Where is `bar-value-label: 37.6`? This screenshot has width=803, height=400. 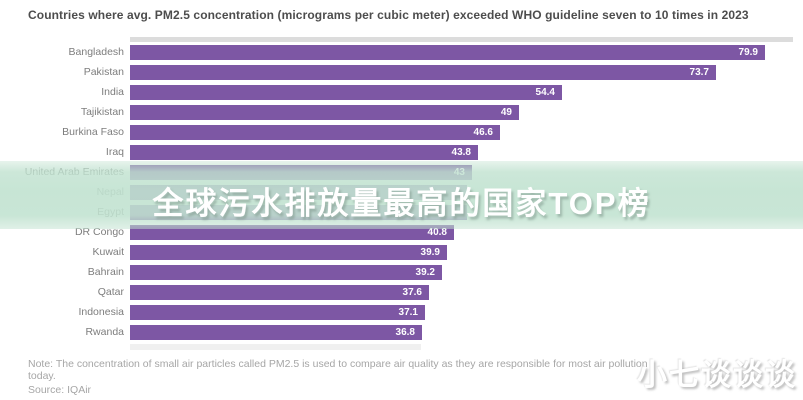 bar-value-label: 37.6 is located at coordinates (412, 292).